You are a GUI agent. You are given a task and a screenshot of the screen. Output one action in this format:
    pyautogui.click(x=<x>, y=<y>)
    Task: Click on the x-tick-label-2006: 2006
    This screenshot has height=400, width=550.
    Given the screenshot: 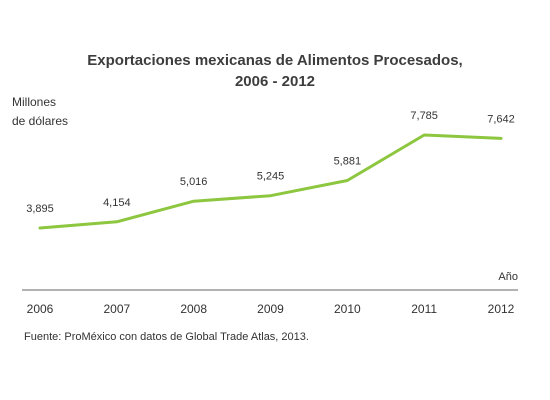 What is the action you would take?
    pyautogui.click(x=40, y=309)
    